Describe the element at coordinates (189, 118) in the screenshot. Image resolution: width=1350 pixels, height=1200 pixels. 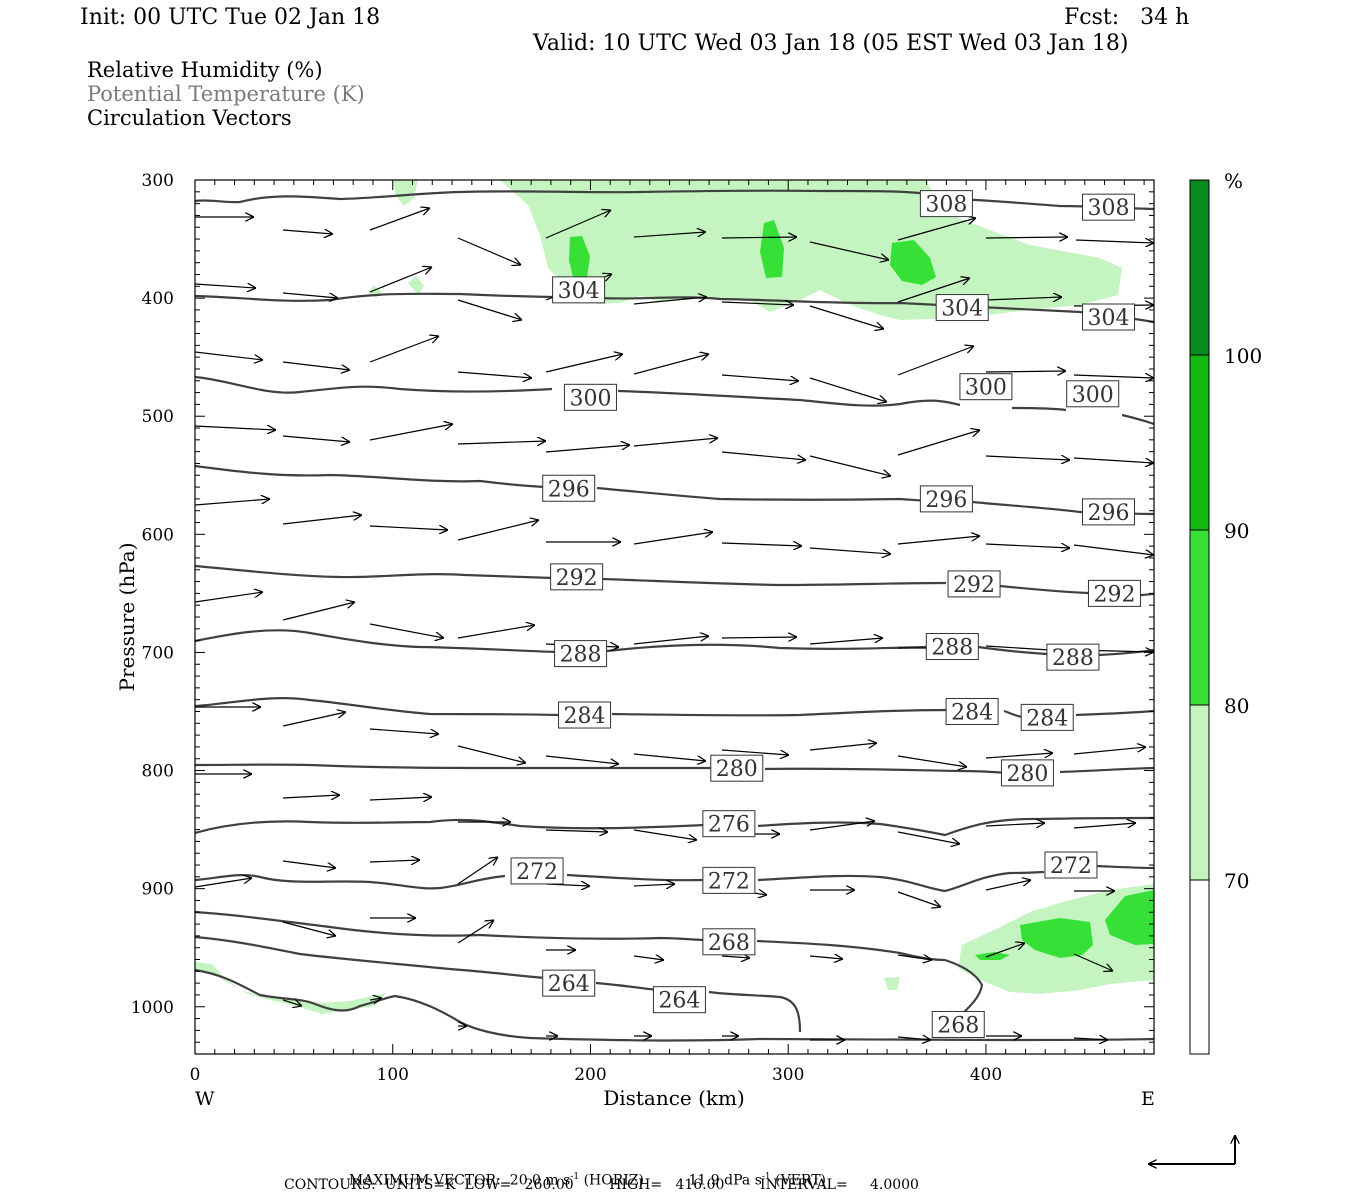
I see `legend-circulation-vectors: Circulation Vectors` at that location.